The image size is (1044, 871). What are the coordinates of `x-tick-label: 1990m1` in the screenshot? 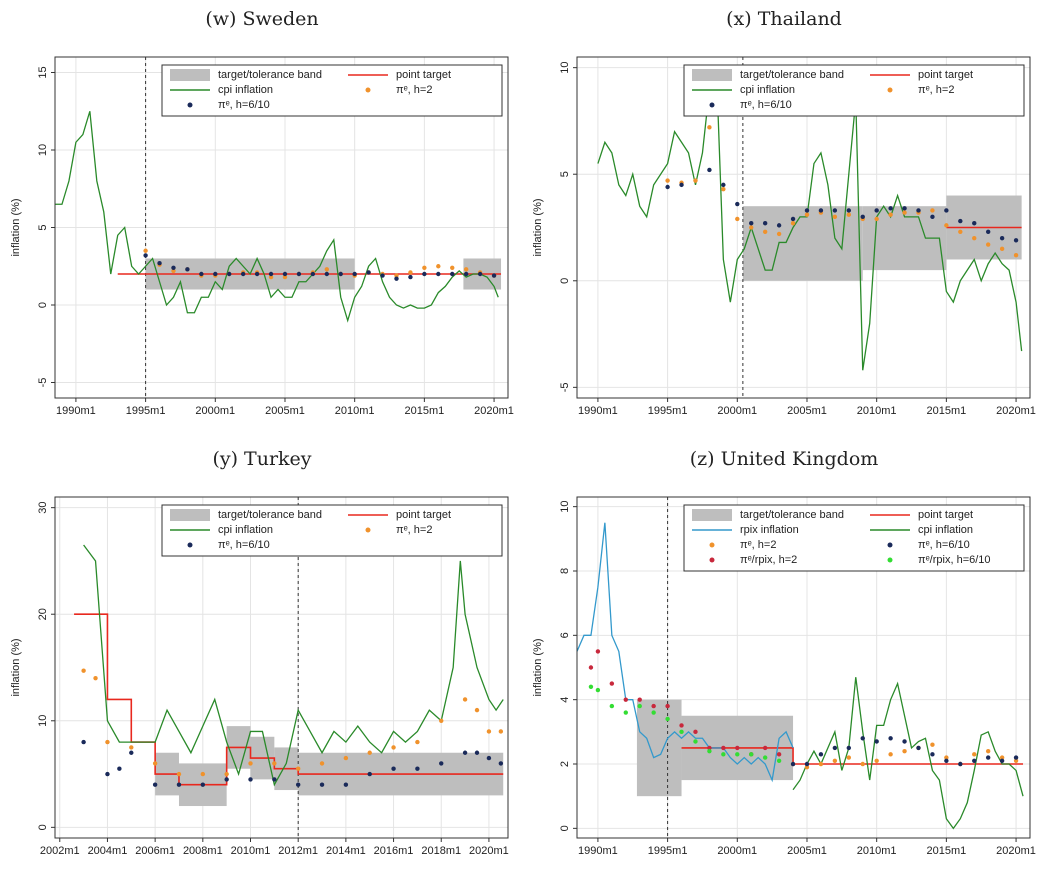 It's located at (598, 851).